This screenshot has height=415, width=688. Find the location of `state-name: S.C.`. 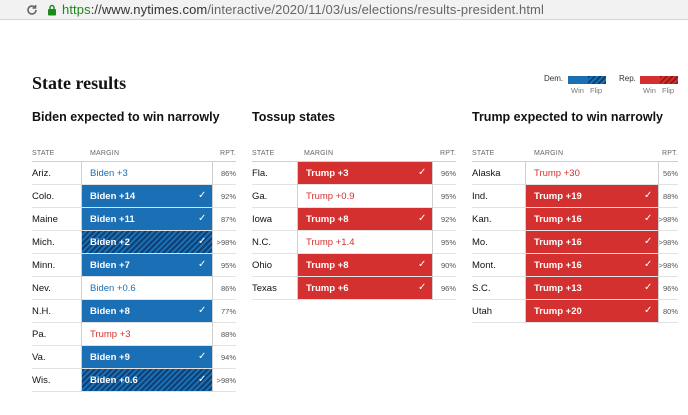

state-name: S.C. is located at coordinates (481, 288).